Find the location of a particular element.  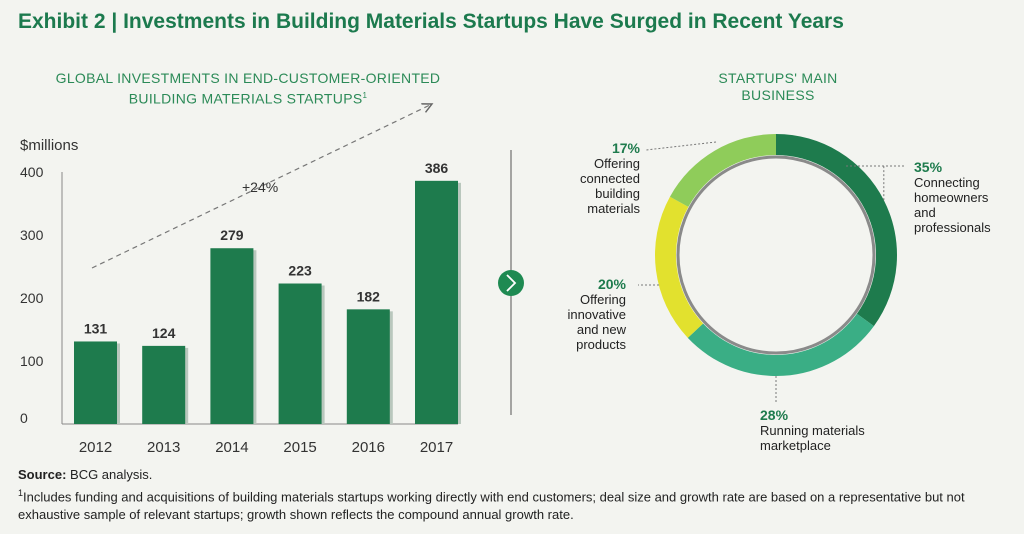

next-arrow-button is located at coordinates (511, 283).